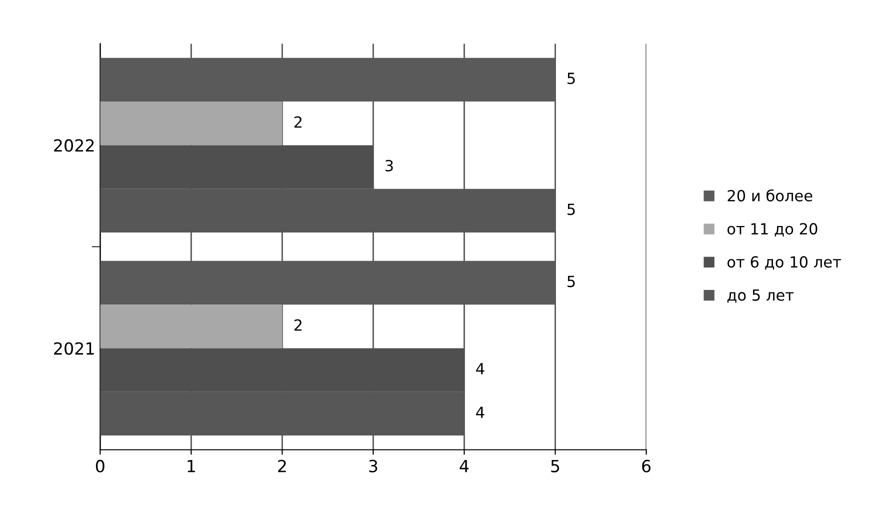 This screenshot has height=514, width=871. What do you see at coordinates (772, 229) in the screenshot?
I see `legend-label: от 11 до 20` at bounding box center [772, 229].